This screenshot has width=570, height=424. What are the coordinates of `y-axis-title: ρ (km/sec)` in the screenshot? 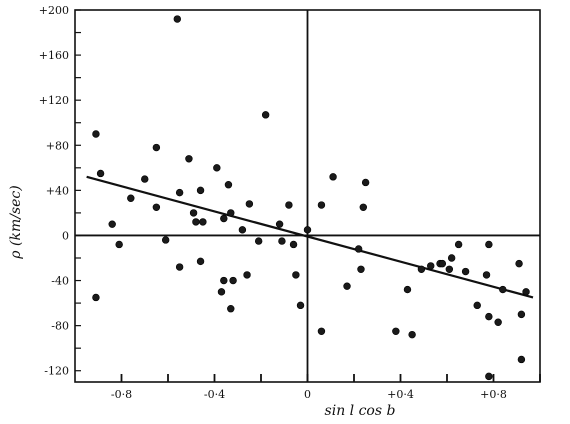 It's located at (16, 222).